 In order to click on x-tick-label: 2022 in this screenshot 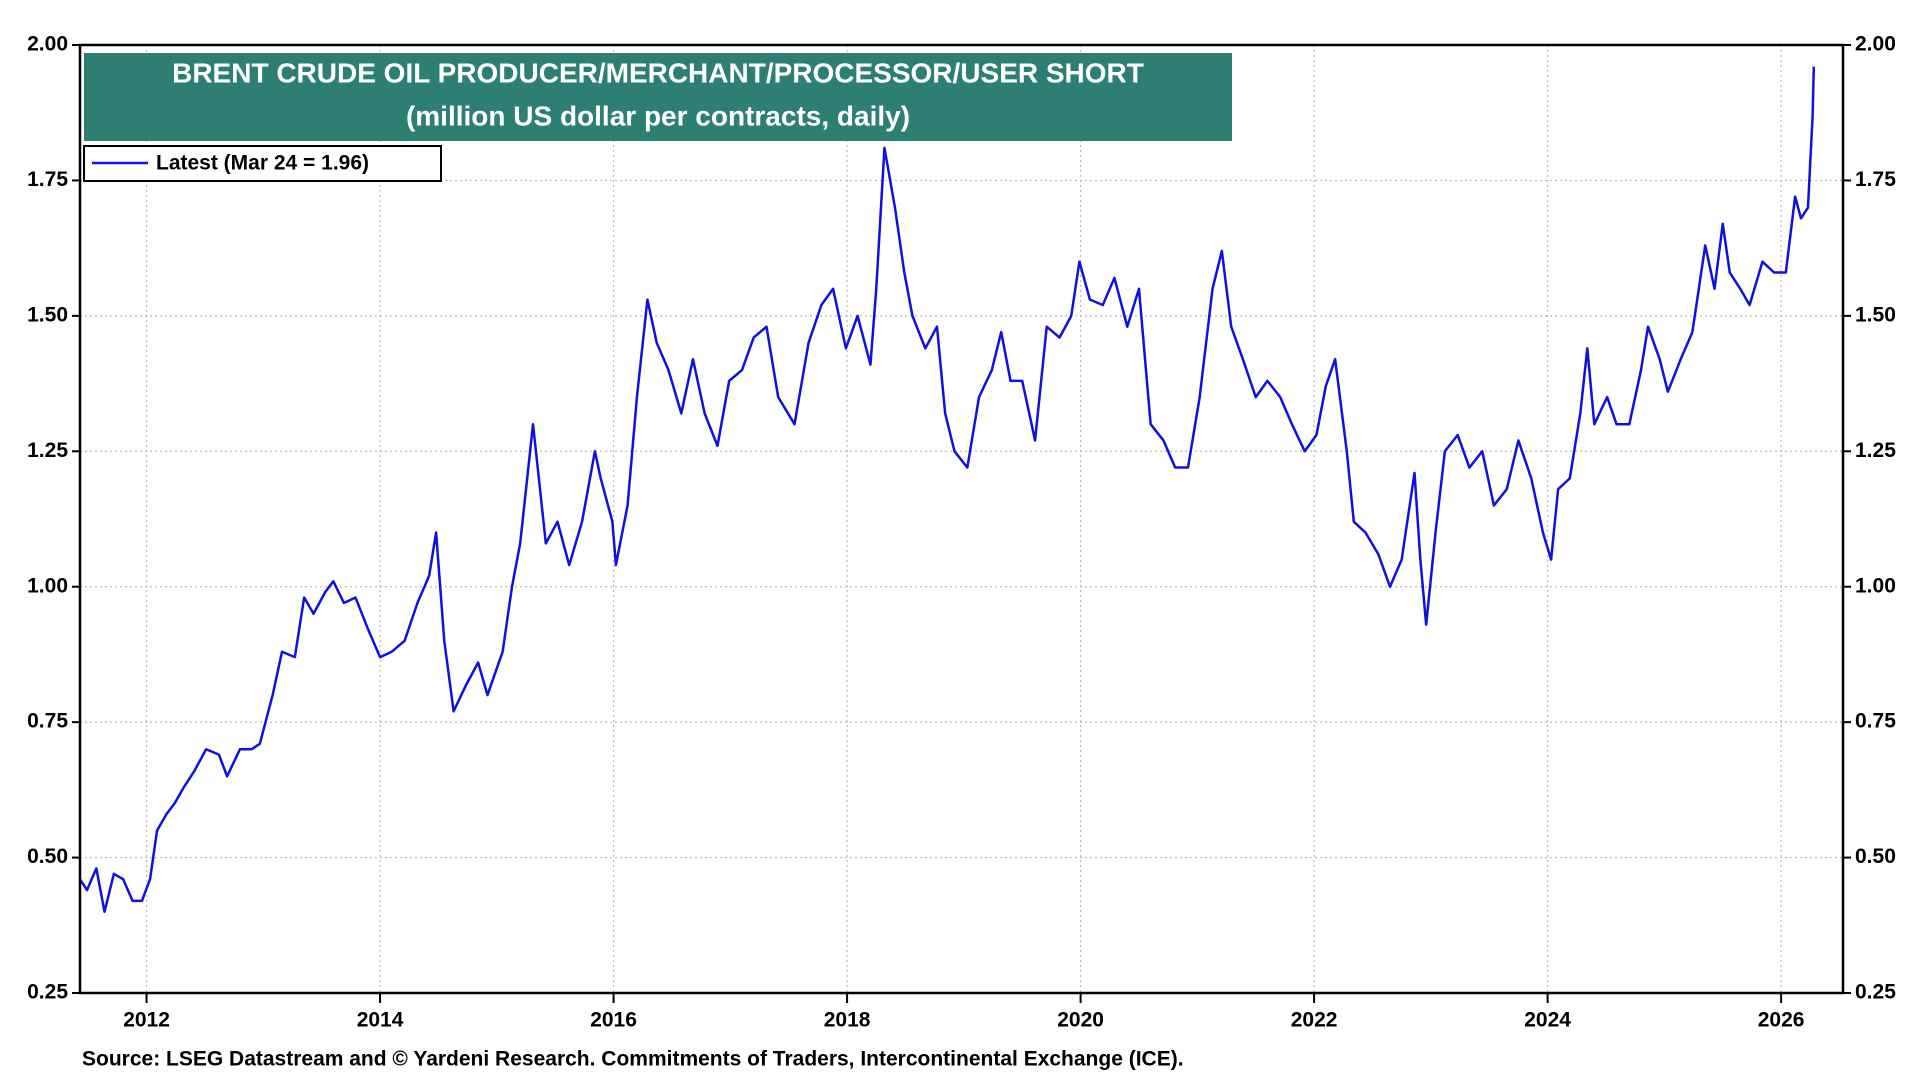, I will do `click(1314, 1020)`.